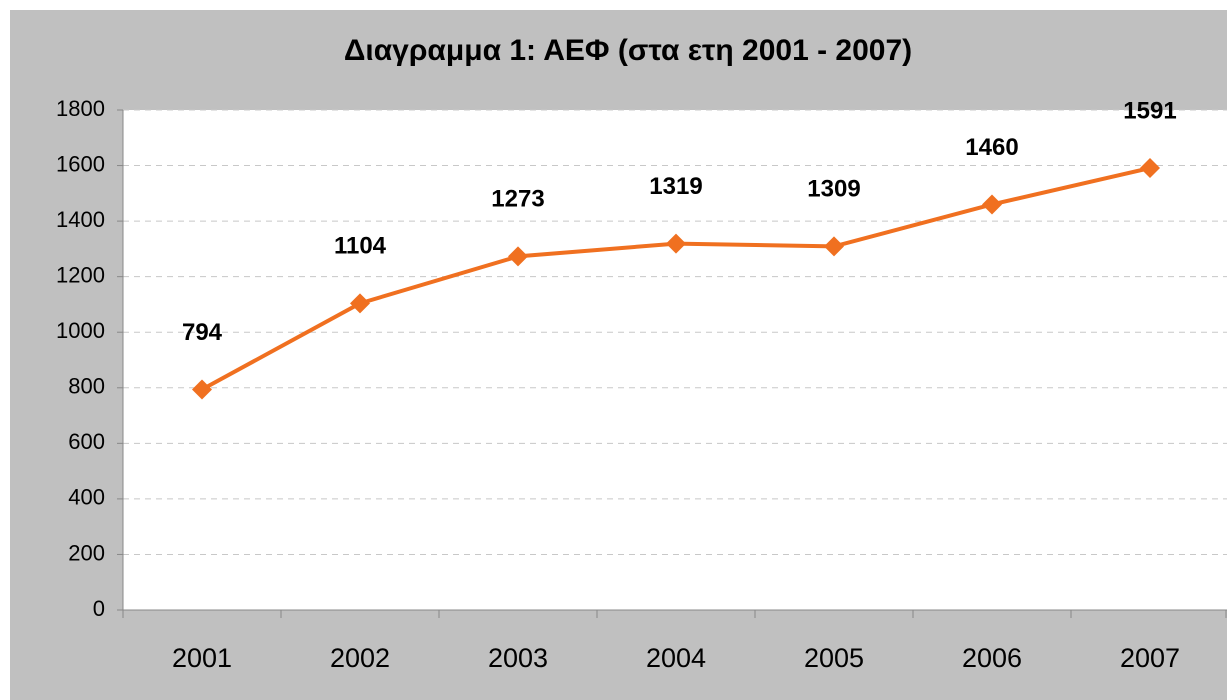 This screenshot has width=1227, height=700. Describe the element at coordinates (80, 108) in the screenshot. I see `y-tick-label: 1800` at that location.